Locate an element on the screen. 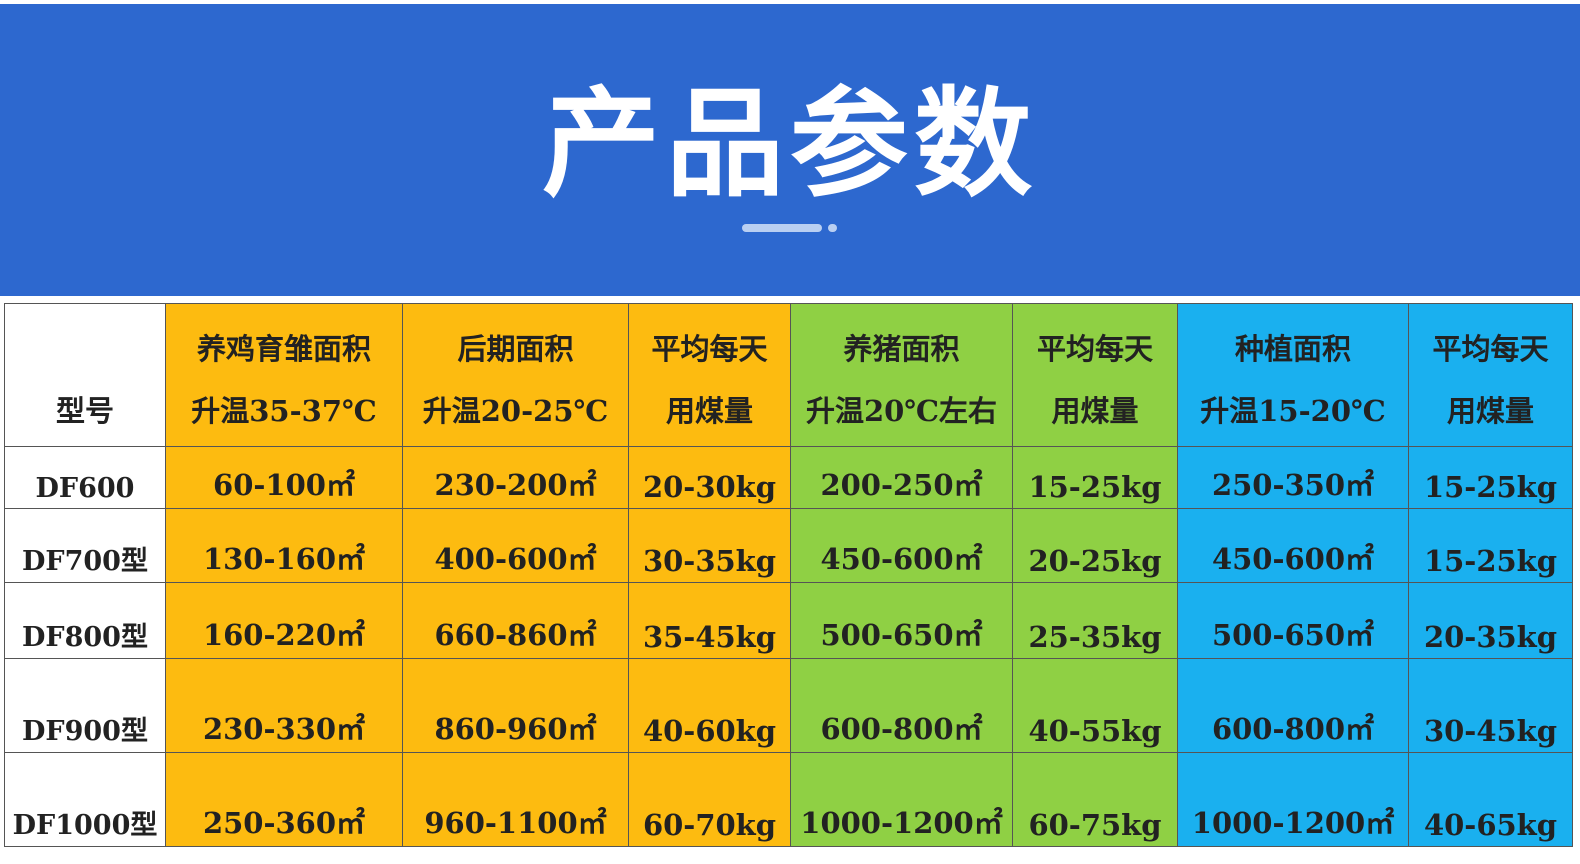 The image size is (1580, 864). table-cell: 60-70kg is located at coordinates (709, 799).